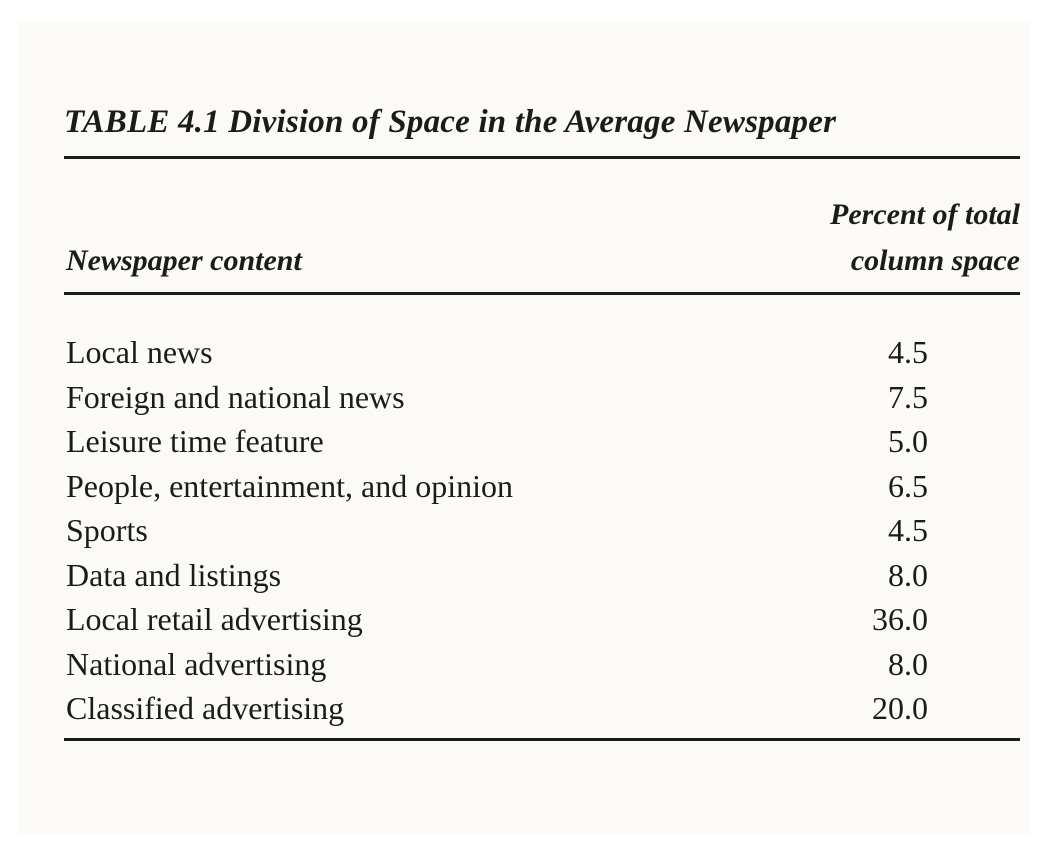 The height and width of the screenshot is (859, 1050). Describe the element at coordinates (542, 664) in the screenshot. I see `table-row: National advertising 8.0` at that location.